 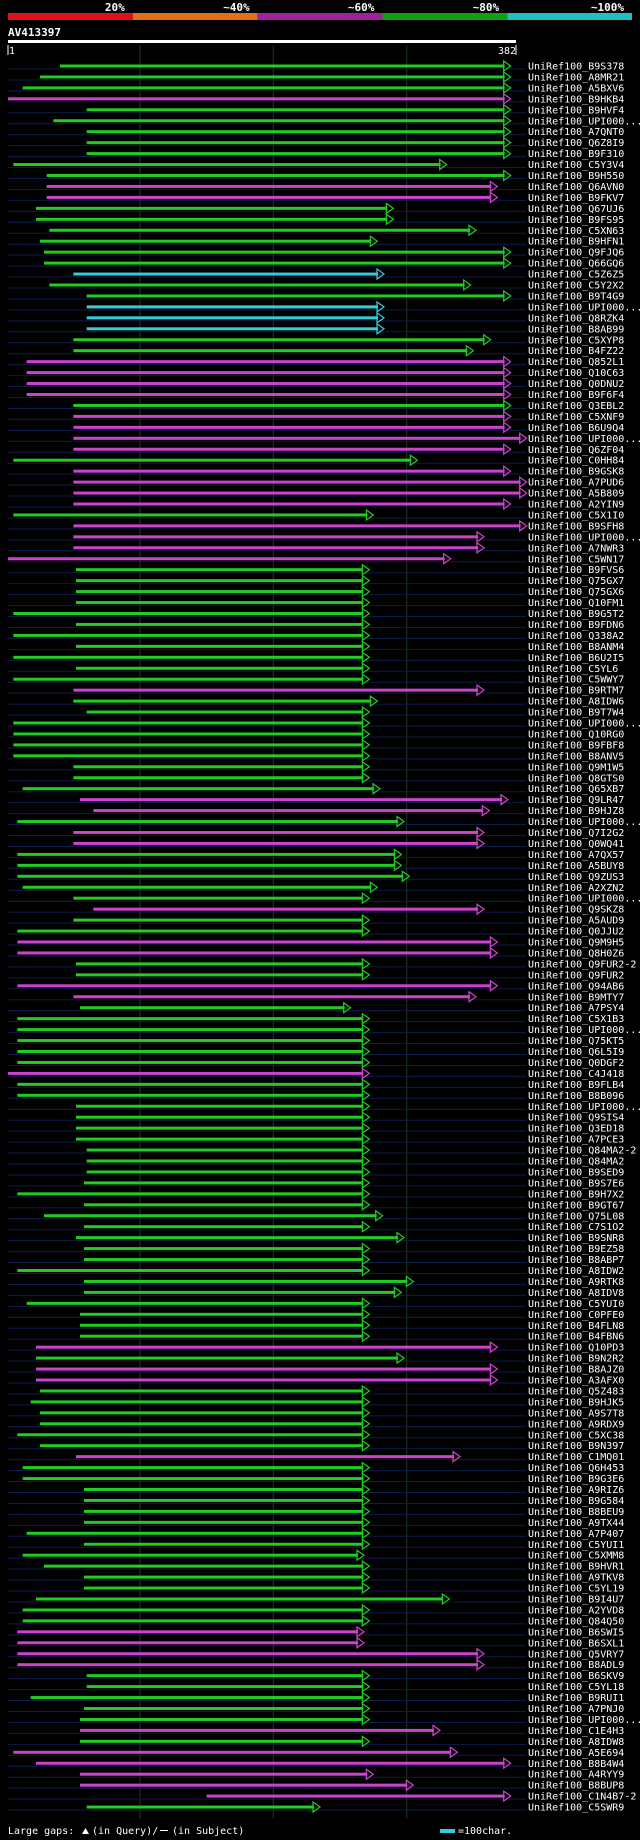 I want to click on hit-label: UniRef100_B9SNR8, so click(x=576, y=1238).